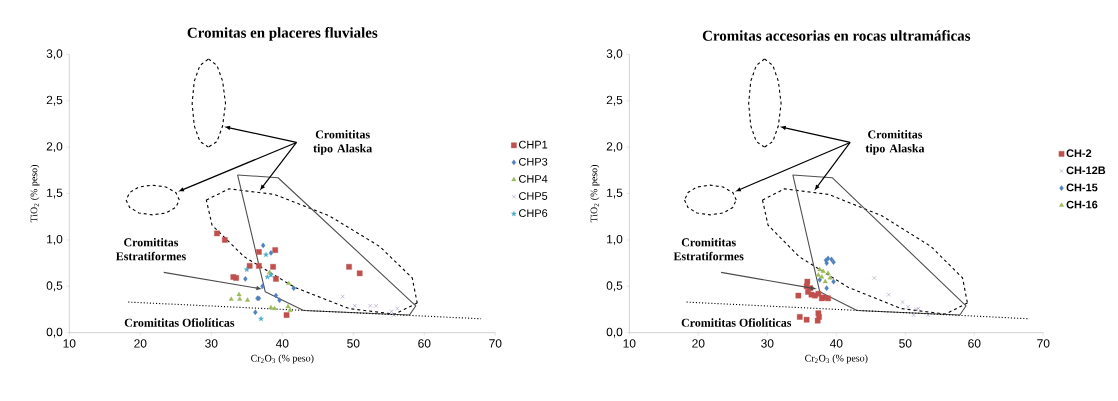 Image resolution: width=1118 pixels, height=401 pixels. I want to click on legend-label: CH-15, so click(1082, 187).